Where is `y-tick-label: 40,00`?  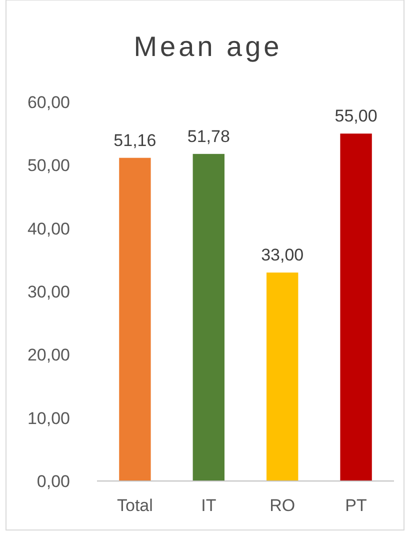
y-tick-label: 40,00 is located at coordinates (48, 228).